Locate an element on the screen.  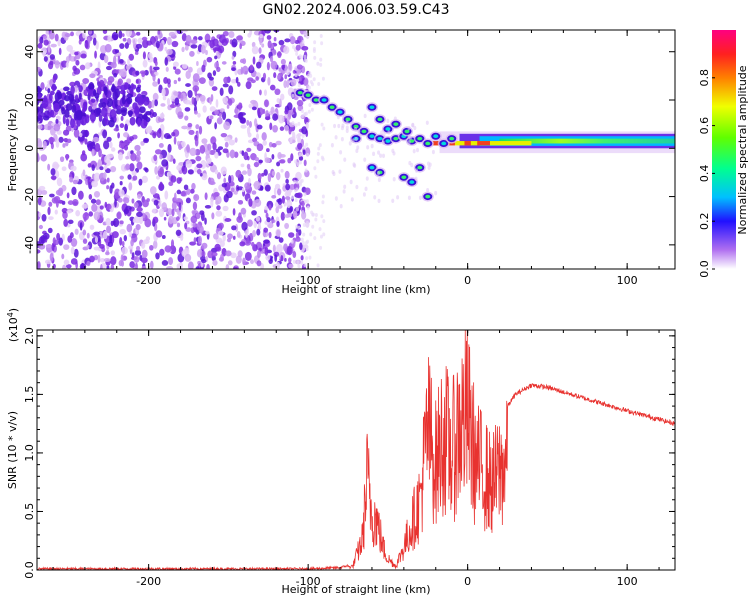
colorbar-tick-label: 0.0 is located at coordinates (704, 269).